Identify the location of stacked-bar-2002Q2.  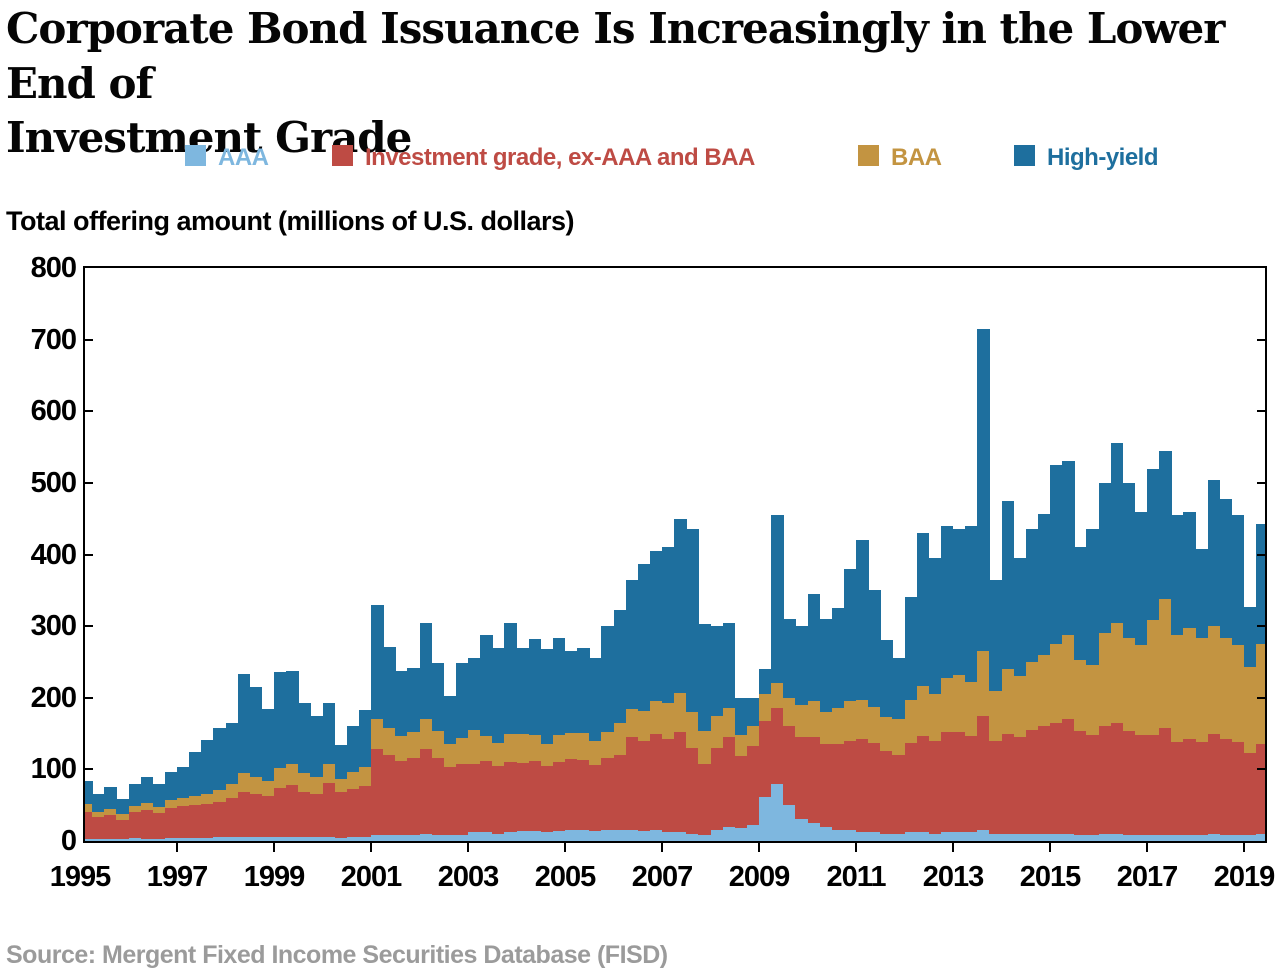
(438, 752).